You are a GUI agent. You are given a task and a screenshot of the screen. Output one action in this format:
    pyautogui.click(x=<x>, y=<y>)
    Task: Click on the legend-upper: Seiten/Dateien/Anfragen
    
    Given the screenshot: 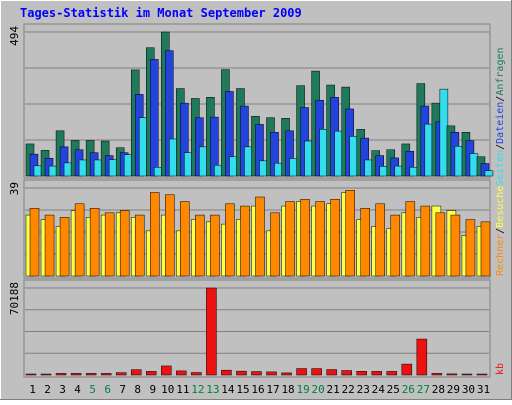 What is the action you would take?
    pyautogui.click(x=500, y=116)
    